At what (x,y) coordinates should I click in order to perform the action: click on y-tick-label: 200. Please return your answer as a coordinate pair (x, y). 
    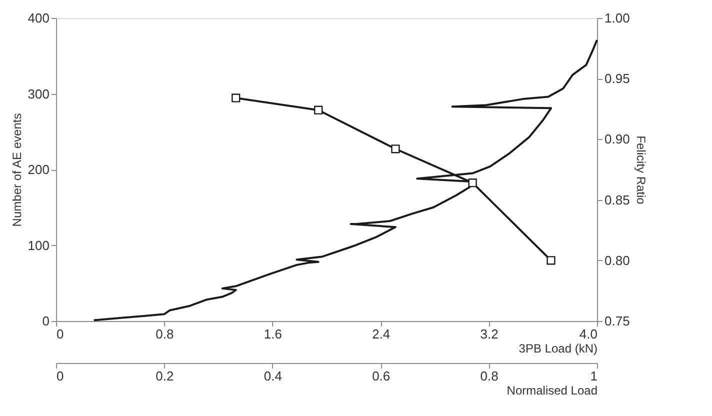
    Looking at the image, I should click on (39, 169).